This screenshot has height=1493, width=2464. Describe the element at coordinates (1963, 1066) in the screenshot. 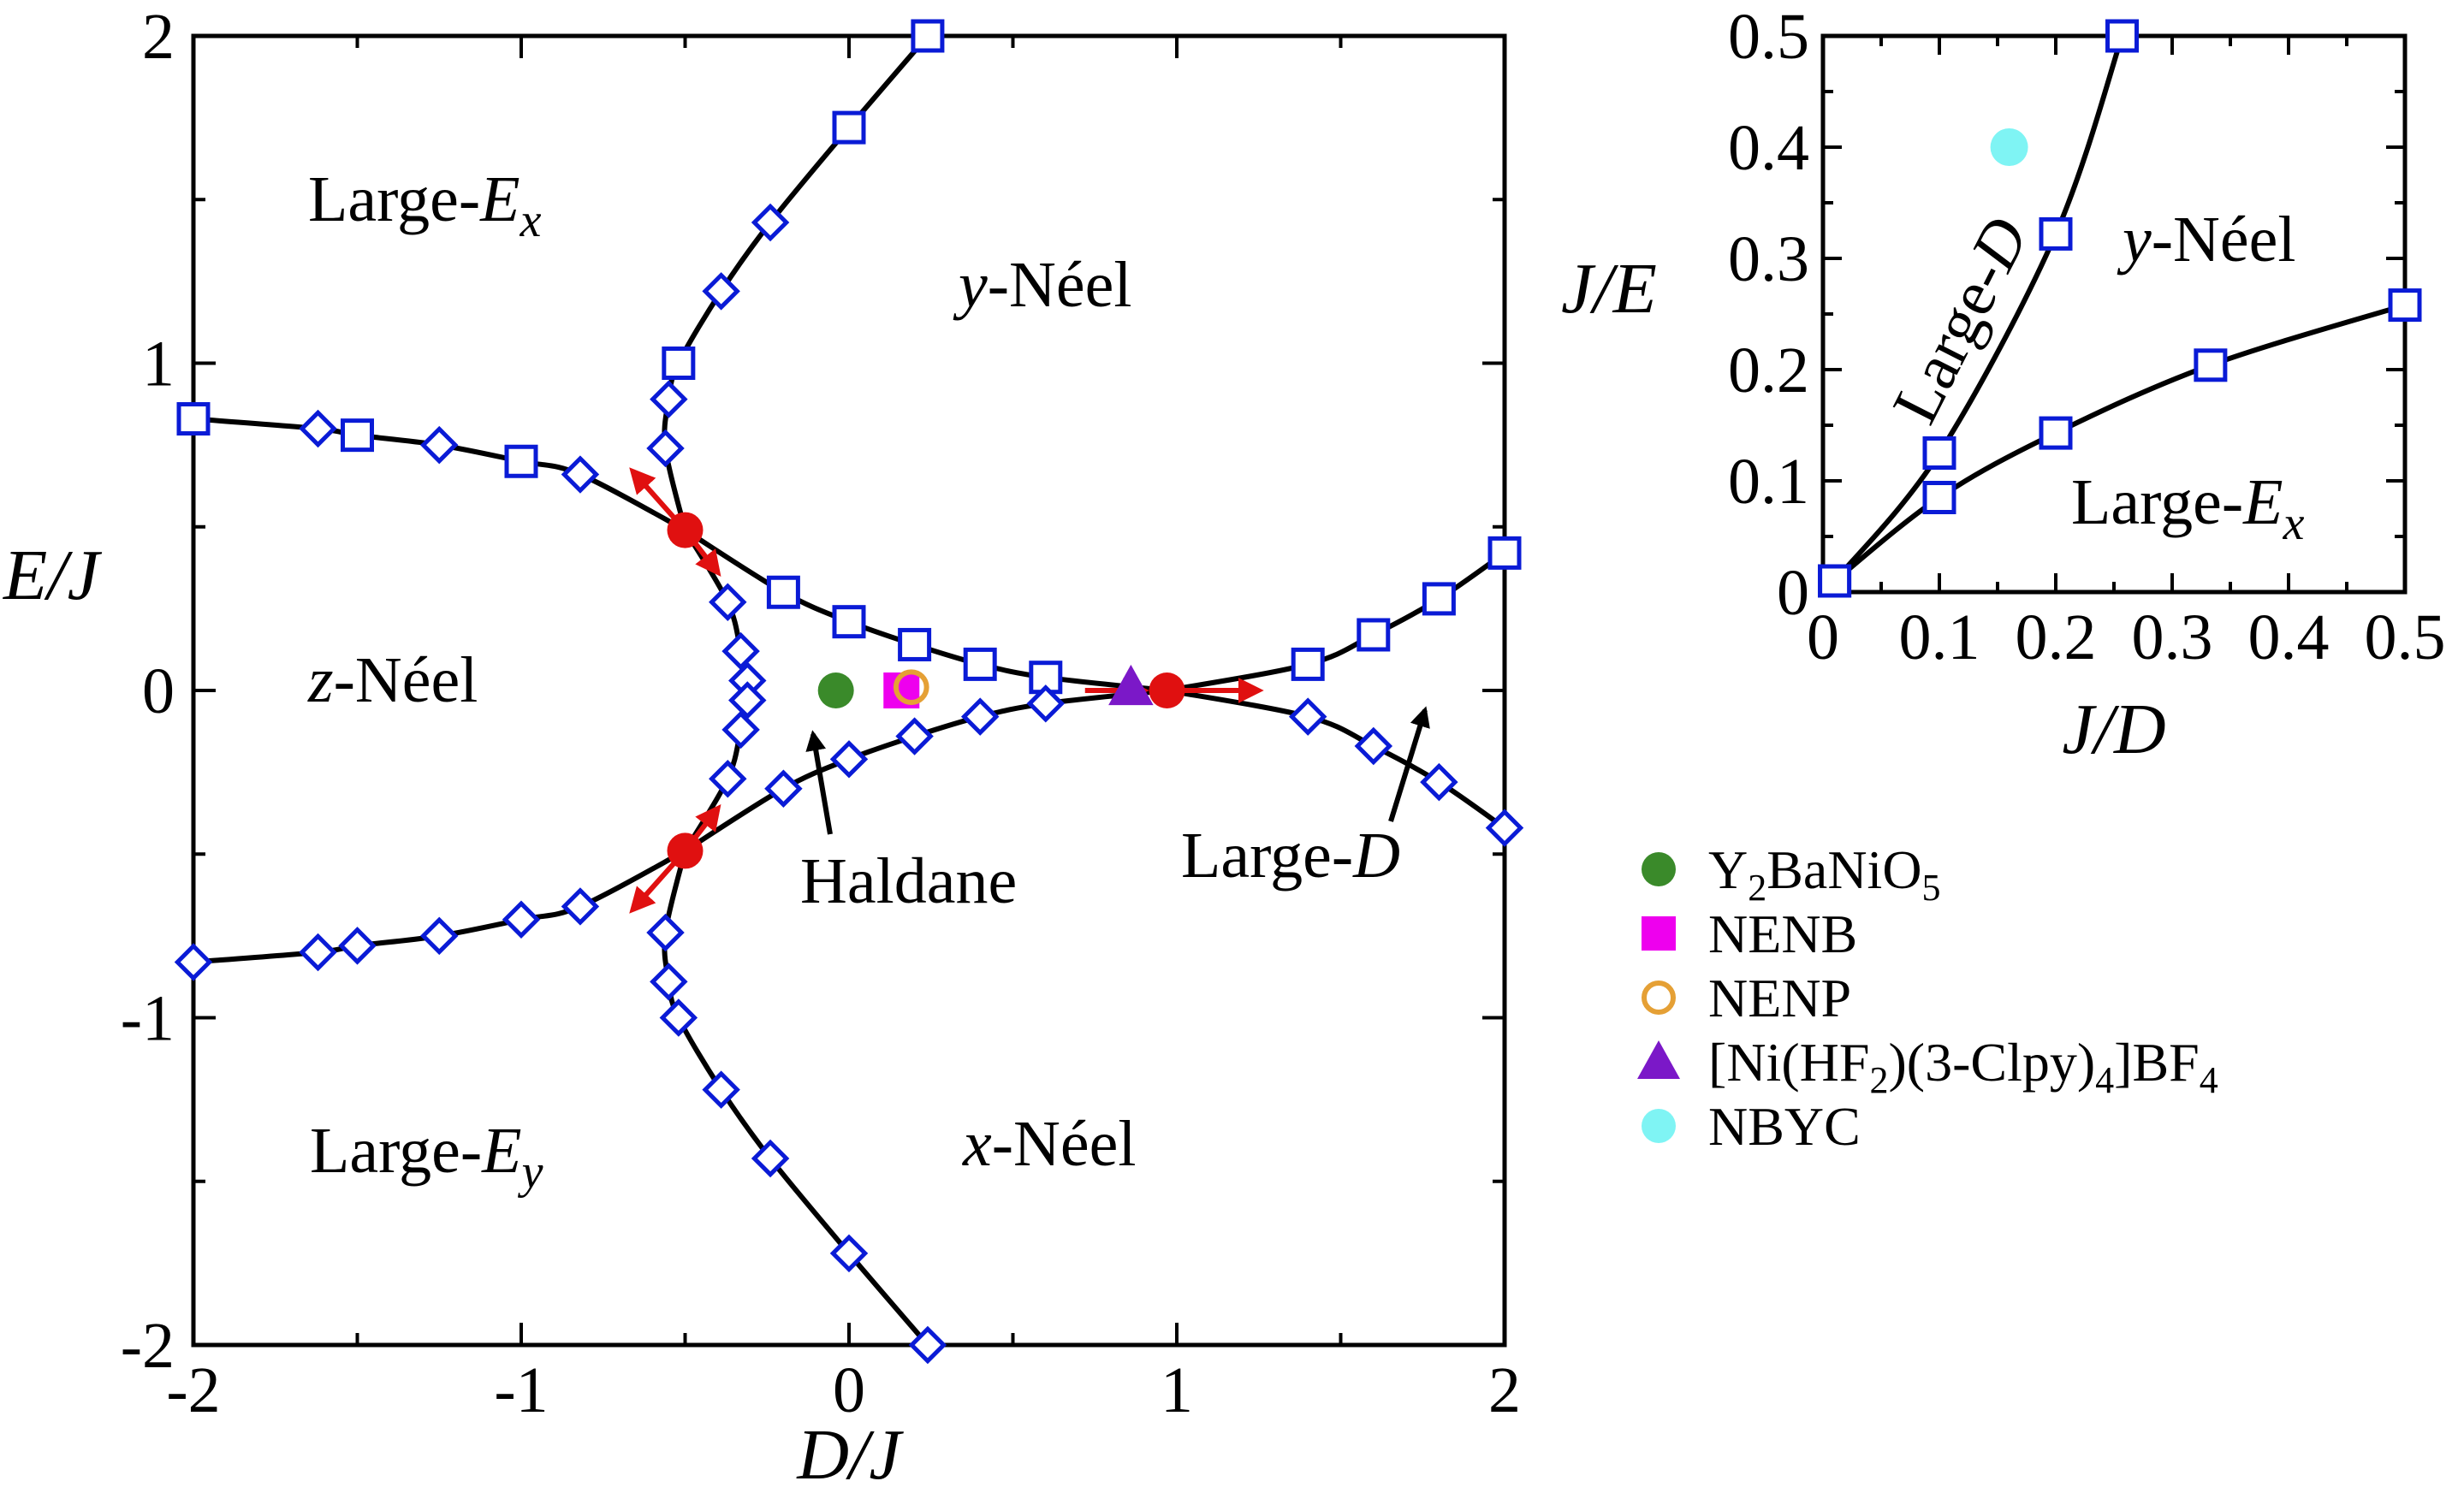

I see `legend-entry-label: [Ni(HF2)(3-Clpy)4]BF4` at that location.